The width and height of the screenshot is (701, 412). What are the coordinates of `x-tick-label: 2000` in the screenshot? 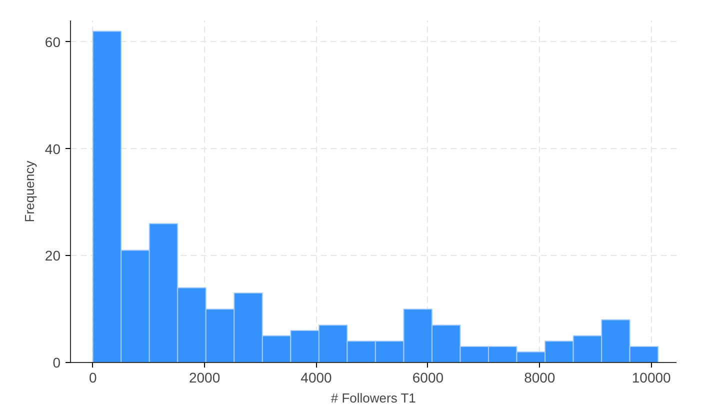 It's located at (204, 378).